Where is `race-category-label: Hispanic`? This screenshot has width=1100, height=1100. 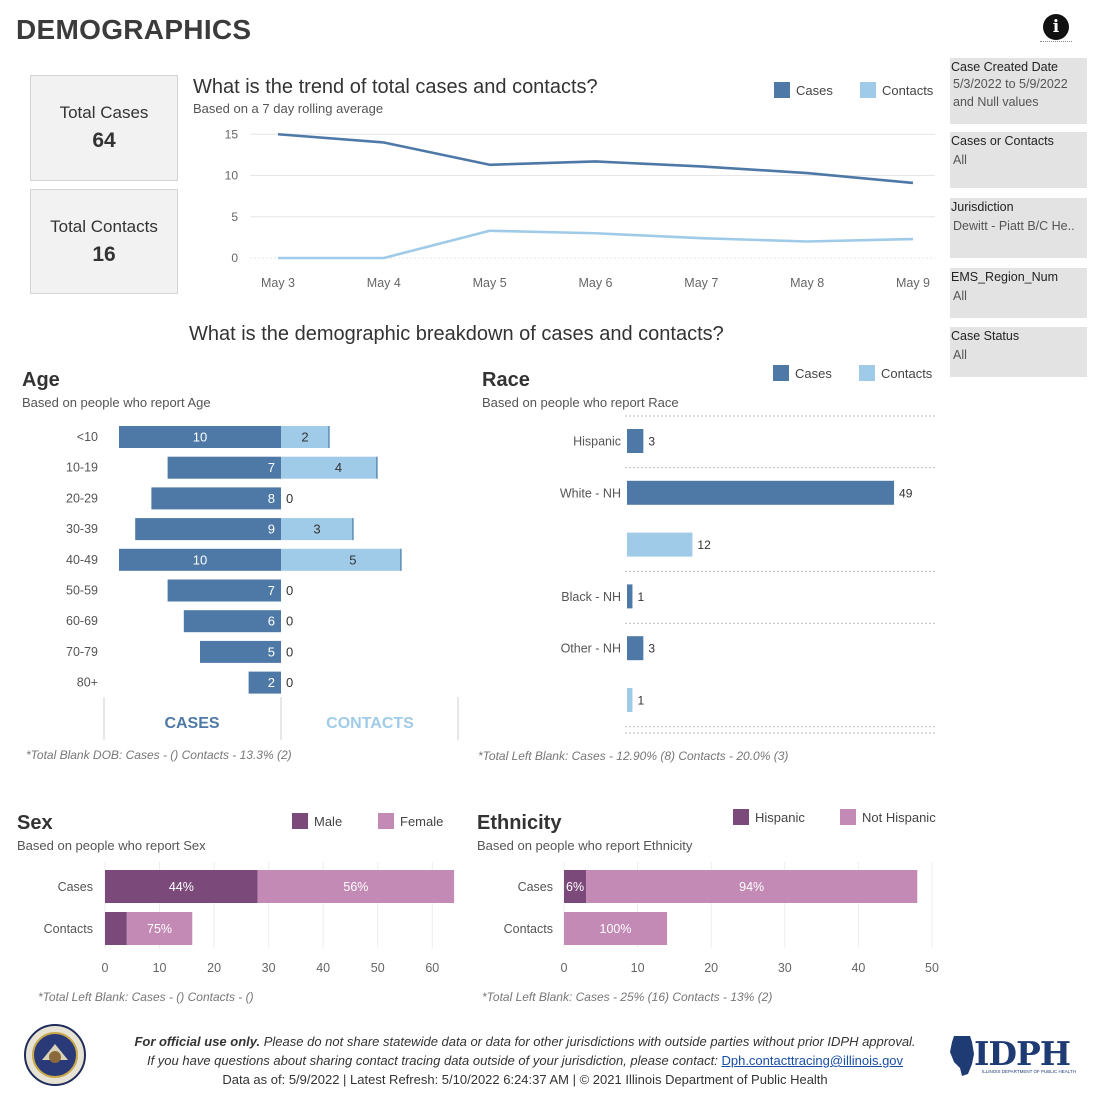 race-category-label: Hispanic is located at coordinates (597, 442).